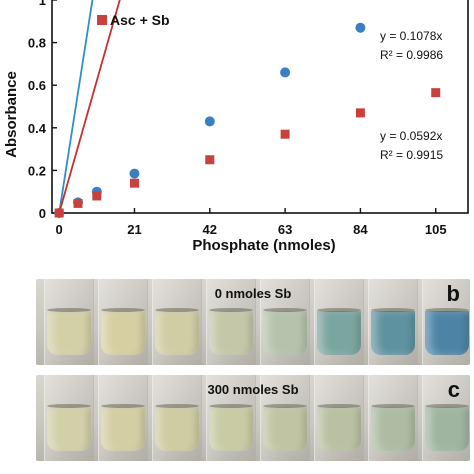  I want to click on x-tick-label: 42, so click(210, 229).